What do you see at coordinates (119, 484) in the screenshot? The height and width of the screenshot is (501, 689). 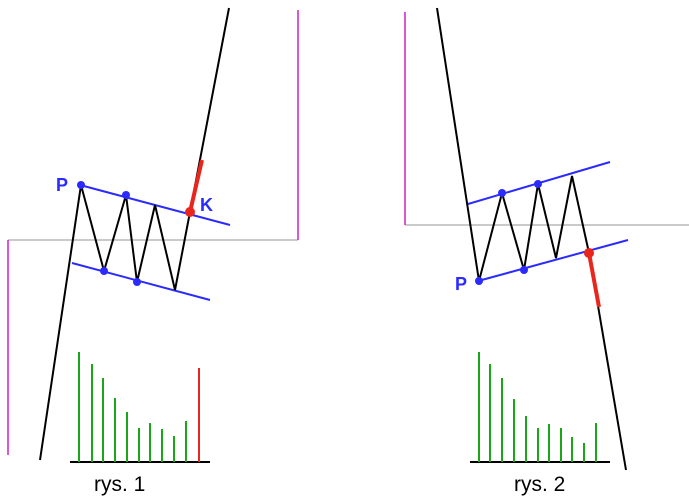 I see `caption-1: rys. 1` at bounding box center [119, 484].